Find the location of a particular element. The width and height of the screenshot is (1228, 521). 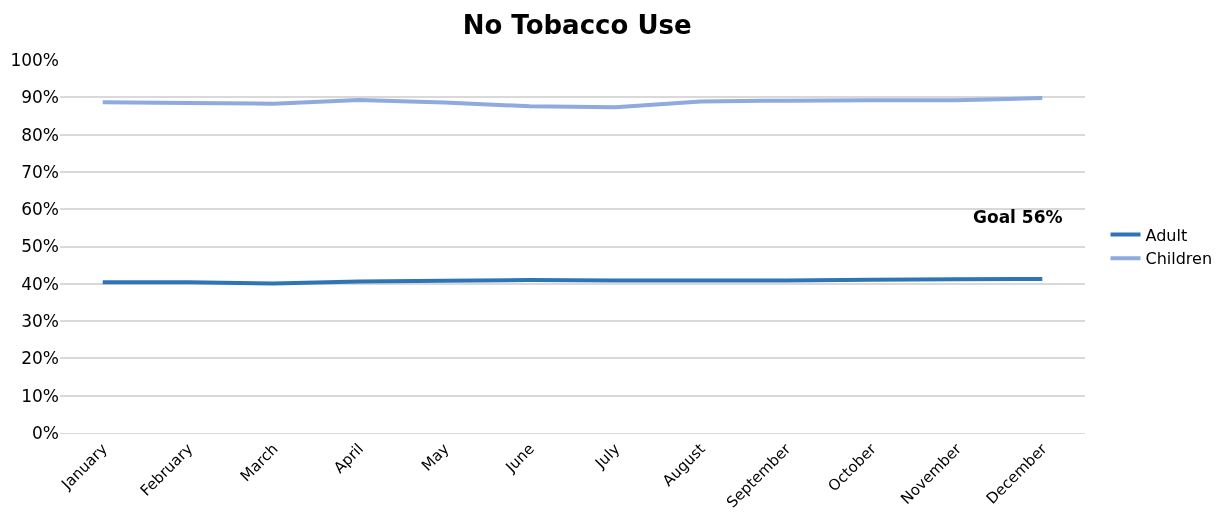

y-tick-label: 90% is located at coordinates (40, 97).